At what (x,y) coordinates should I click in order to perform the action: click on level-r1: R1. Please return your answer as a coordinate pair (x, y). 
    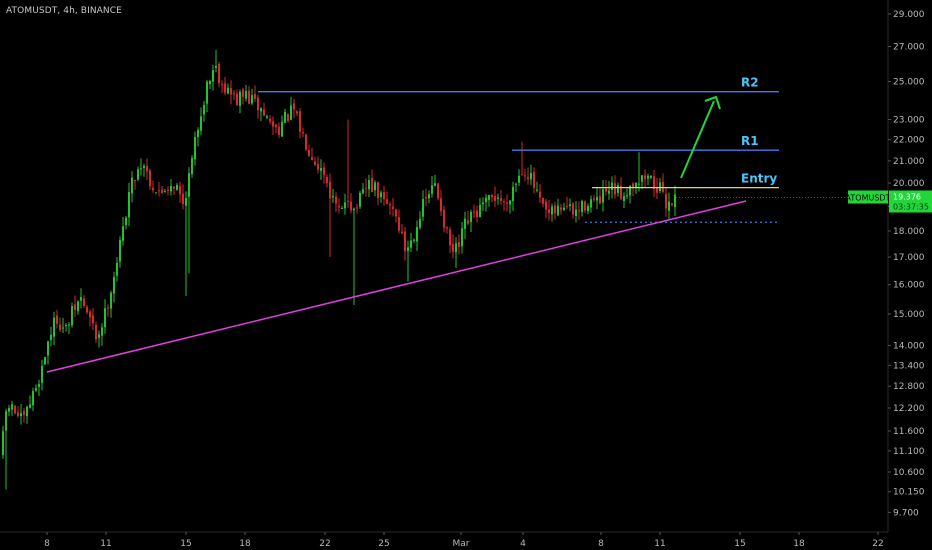
    Looking at the image, I should click on (645, 142).